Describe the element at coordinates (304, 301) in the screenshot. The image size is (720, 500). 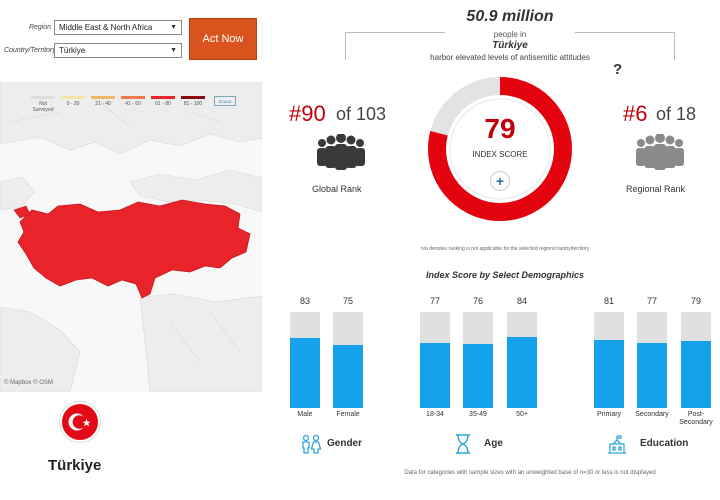
I see `bar-value-label: 83` at that location.